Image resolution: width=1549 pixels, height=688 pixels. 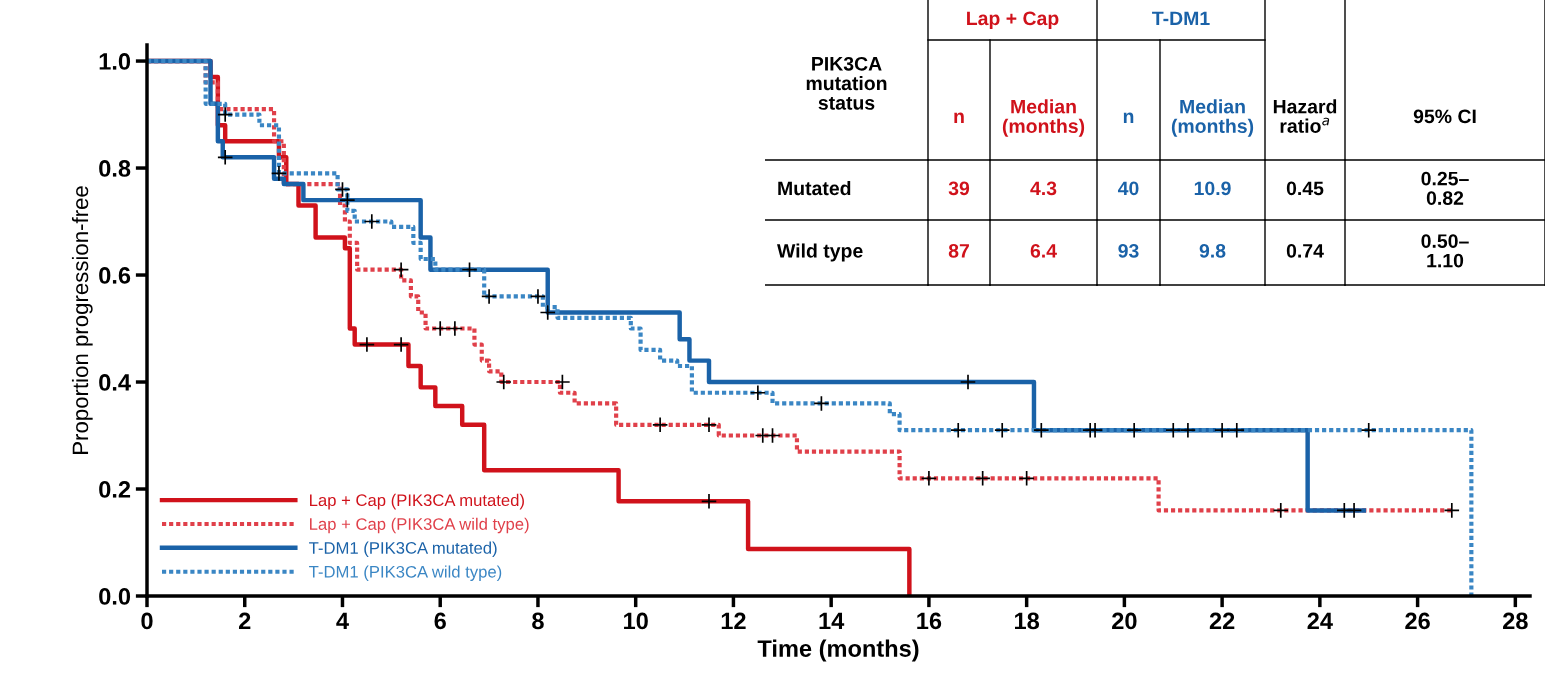 I want to click on y-tick-label: 0.6, so click(x=115, y=275).